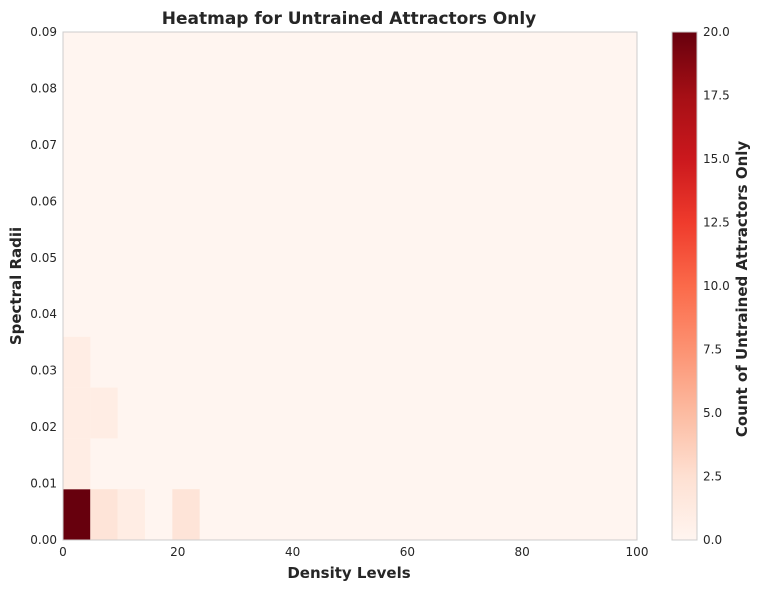 The image size is (760, 590). Describe the element at coordinates (43, 540) in the screenshot. I see `y-tick-label: 0.00` at that location.